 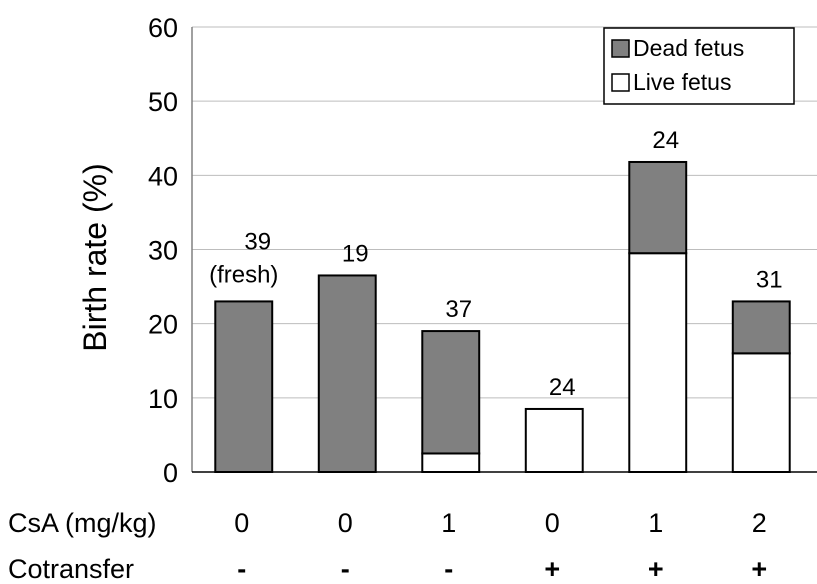 I want to click on bar-count-label-6: 31, so click(x=769, y=279).